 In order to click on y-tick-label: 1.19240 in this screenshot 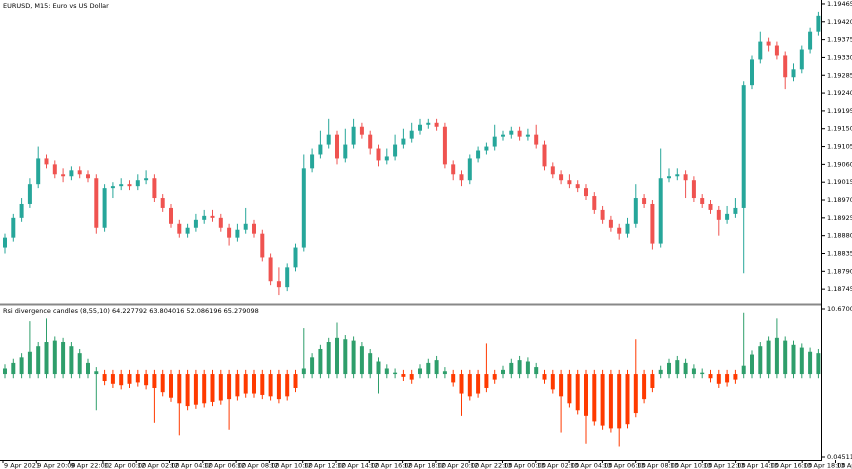, I will do `click(839, 93)`.